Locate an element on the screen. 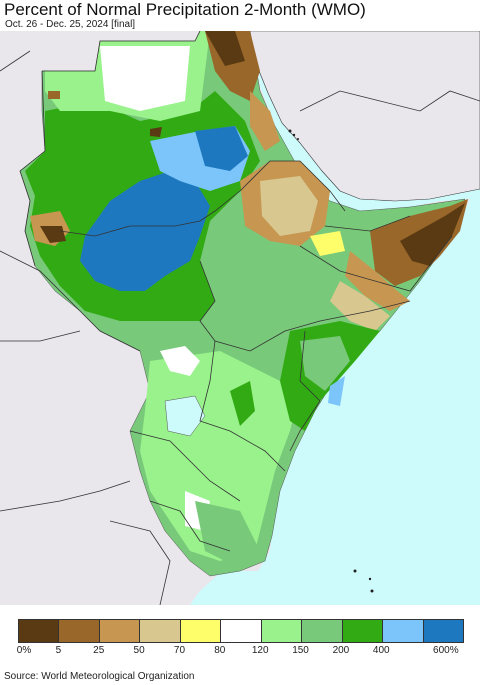 The height and width of the screenshot is (685, 480). somalia-tan is located at coordinates (377, 281).